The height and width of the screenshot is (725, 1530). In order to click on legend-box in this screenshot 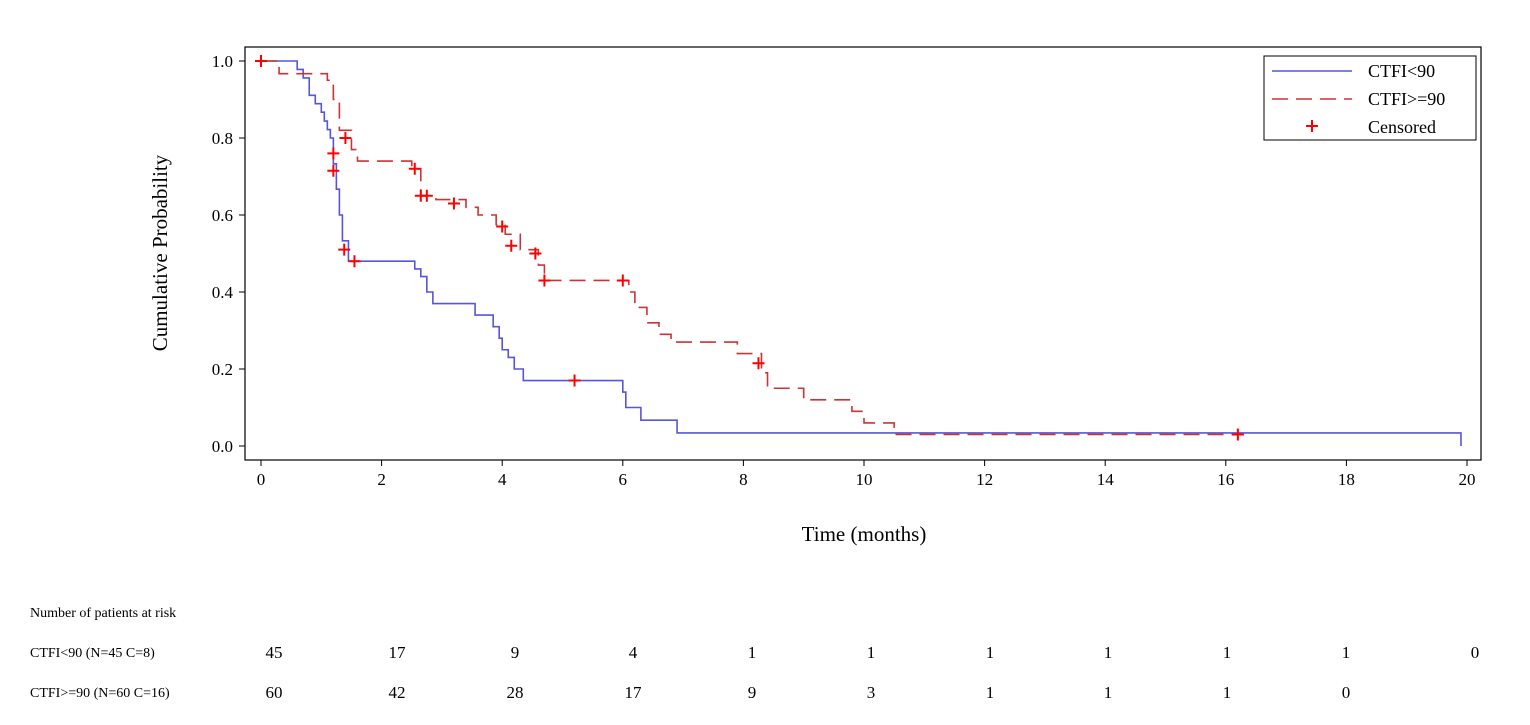, I will do `click(1370, 98)`.